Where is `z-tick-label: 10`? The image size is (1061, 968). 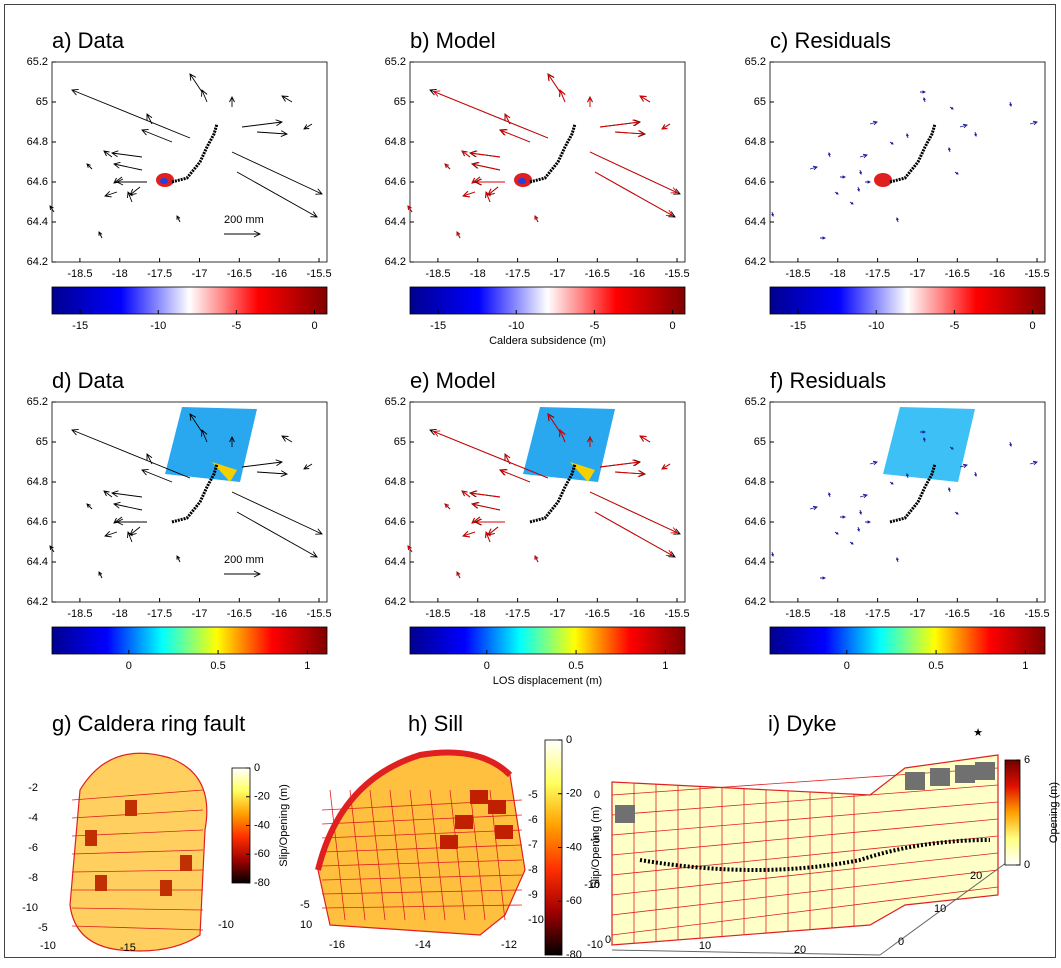
z-tick-label: 10 is located at coordinates (306, 925).